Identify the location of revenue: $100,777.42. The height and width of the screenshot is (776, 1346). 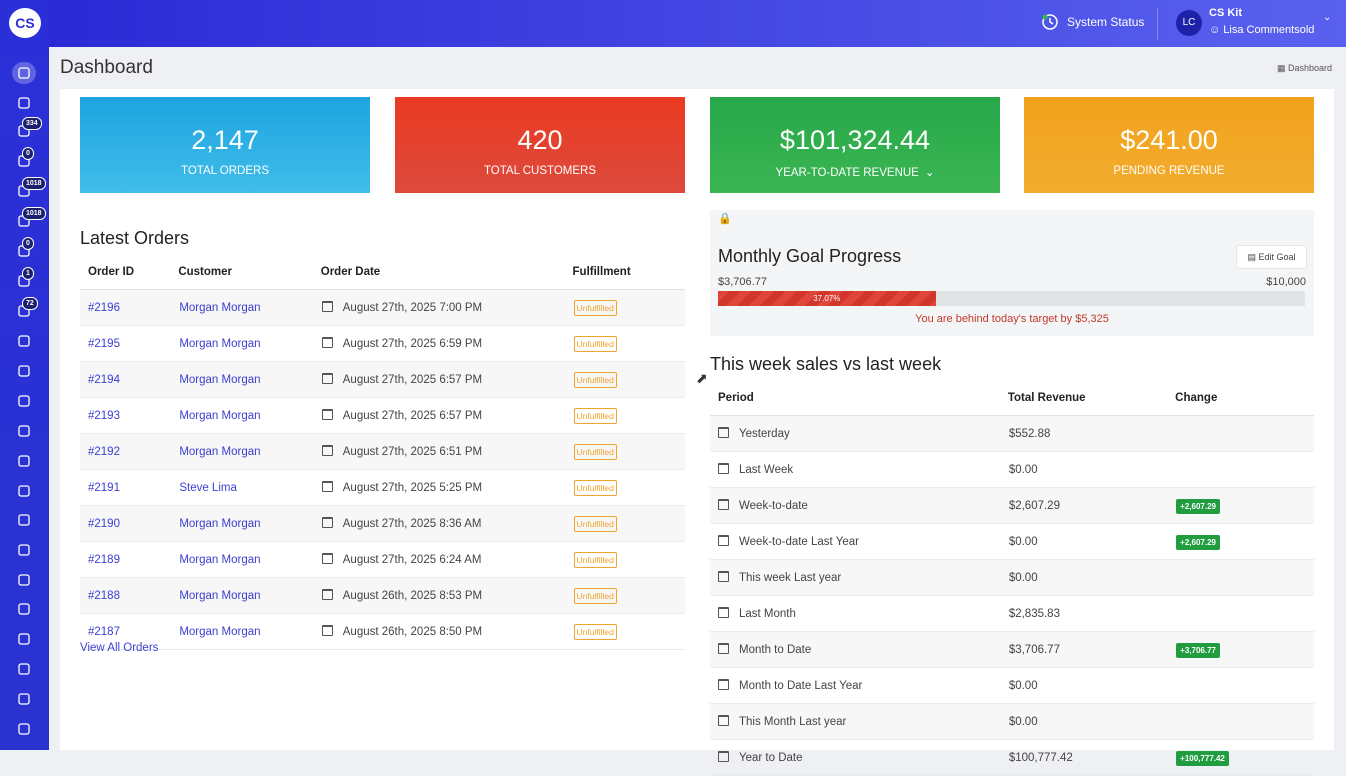
(1040, 757).